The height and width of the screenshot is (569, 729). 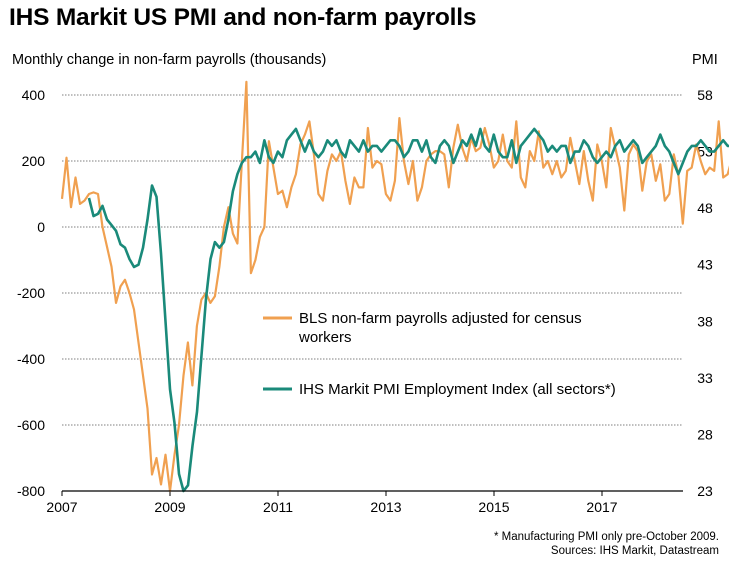 What do you see at coordinates (601, 507) in the screenshot?
I see `x-tick-label: 2017` at bounding box center [601, 507].